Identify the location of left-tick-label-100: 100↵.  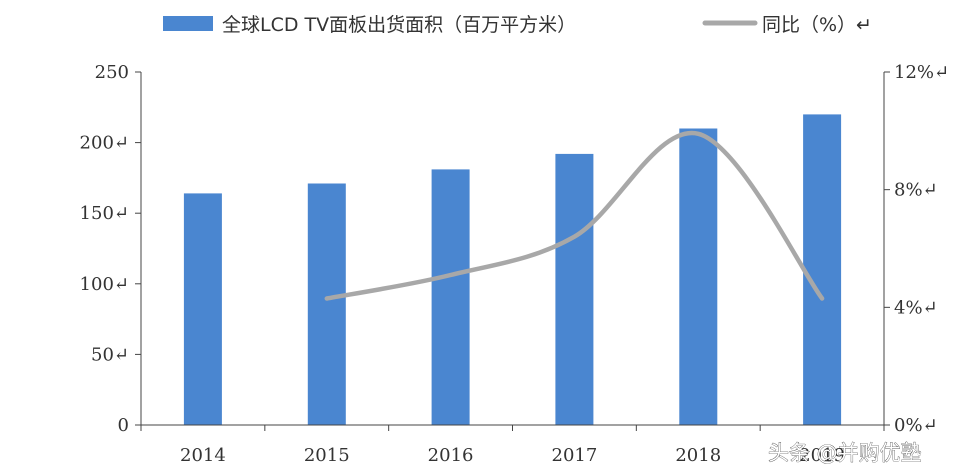
(104, 284).